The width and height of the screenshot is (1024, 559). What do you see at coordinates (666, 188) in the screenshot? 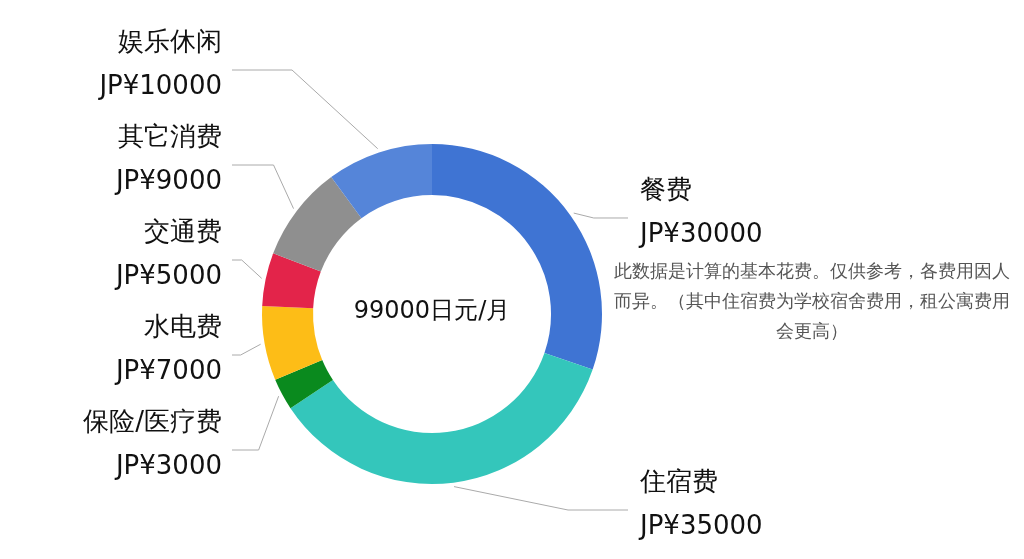
I see `slice-label: 餐费` at bounding box center [666, 188].